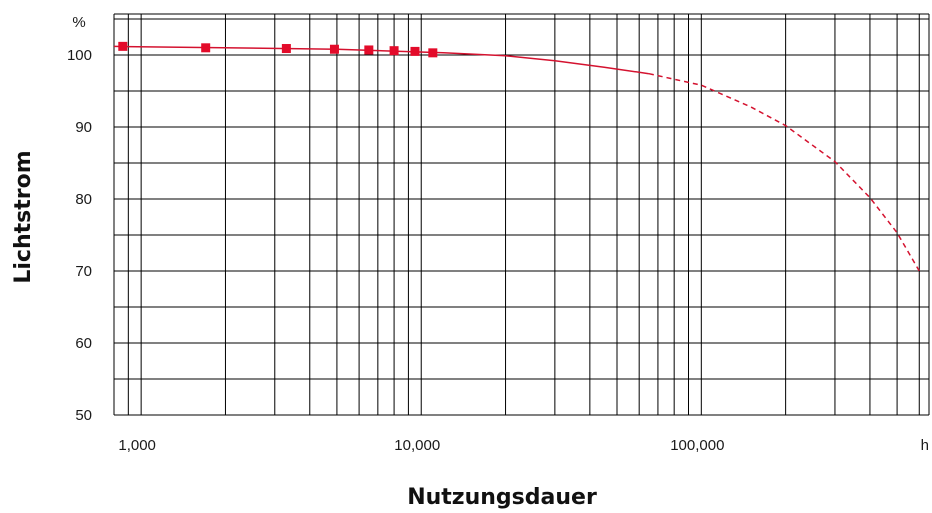  I want to click on extrapolated-curve, so click(784, 172).